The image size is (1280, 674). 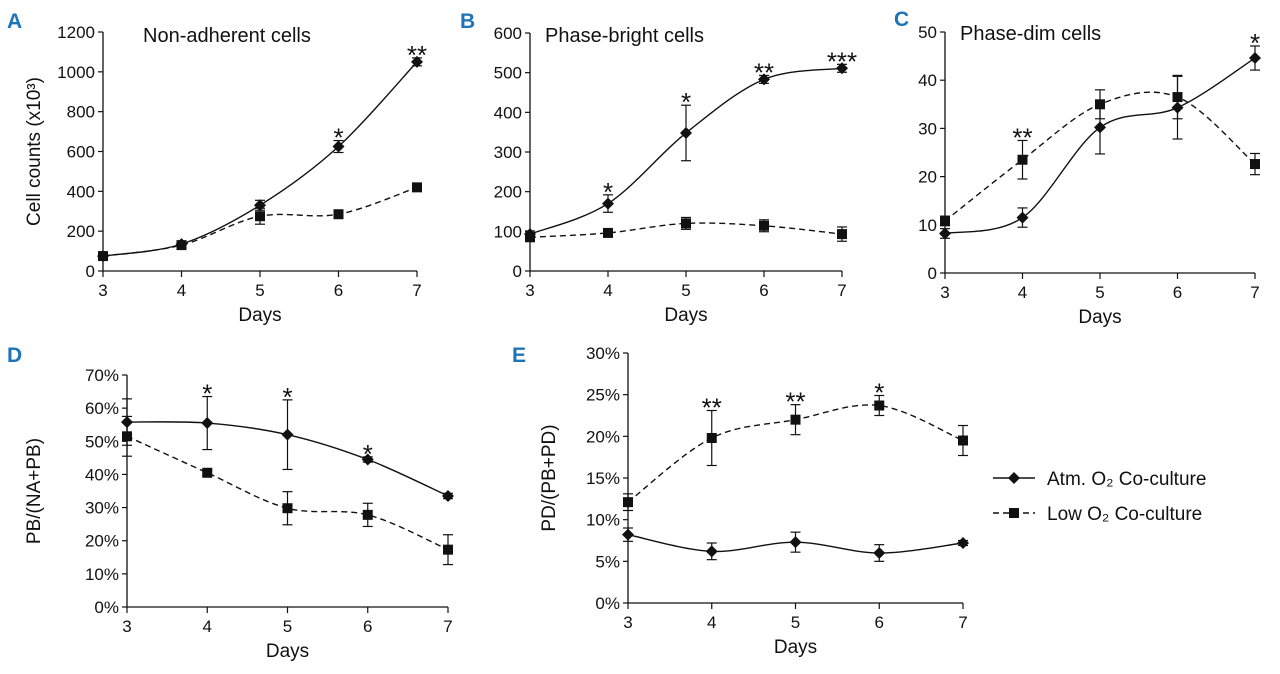 I want to click on y-tick-label: 10, so click(x=927, y=225).